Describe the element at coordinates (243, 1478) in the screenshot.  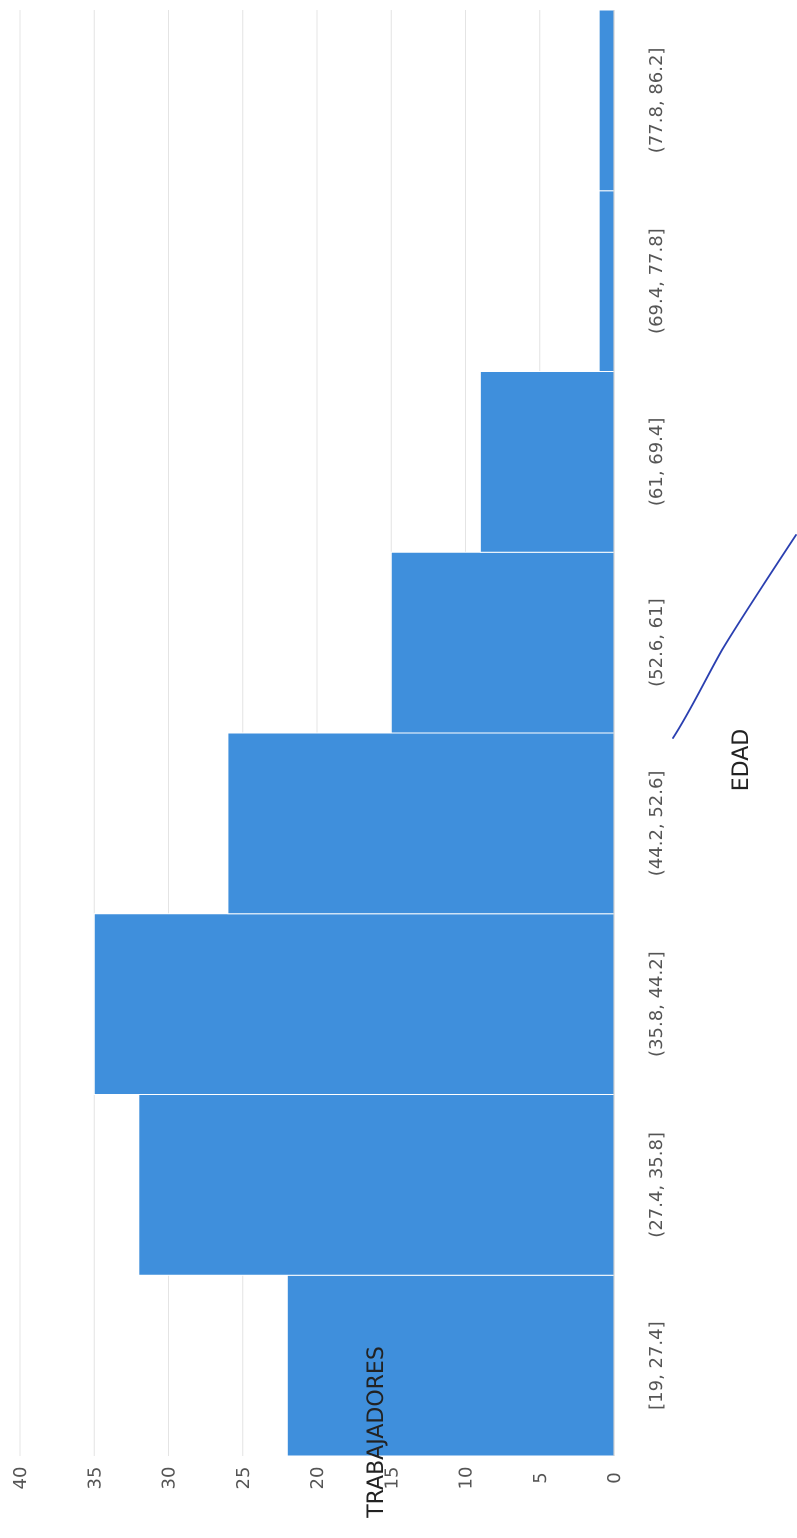
I see `y-tick-label: 25` at that location.